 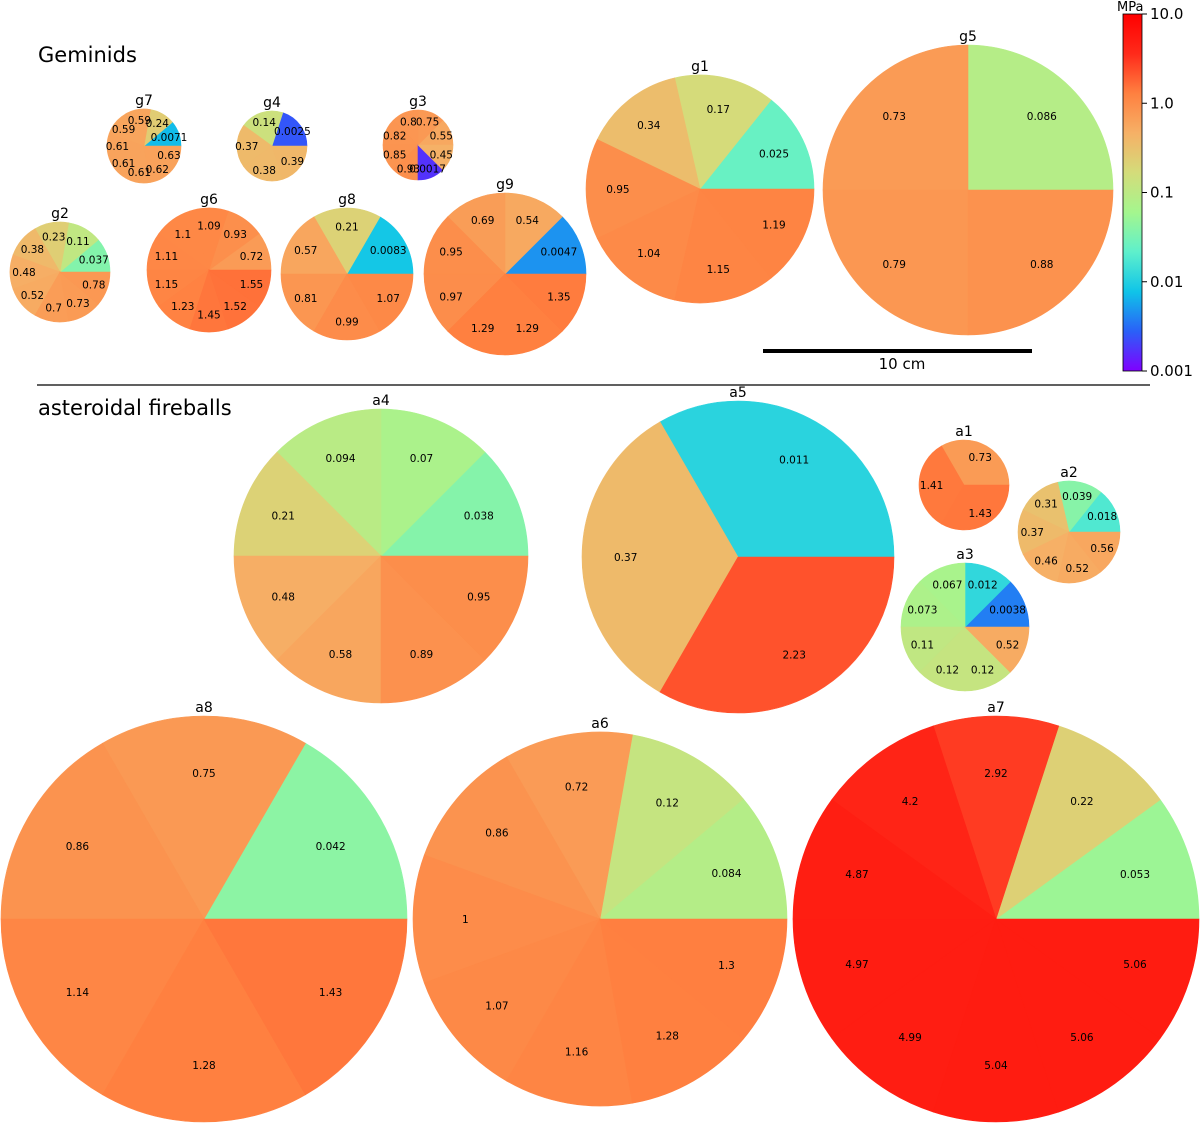 What do you see at coordinates (965, 619) in the screenshot?
I see `pie-a3: 0.0038 0.012 0.067 0.073 0.11 0.12 0.12 0.52 a3` at bounding box center [965, 619].